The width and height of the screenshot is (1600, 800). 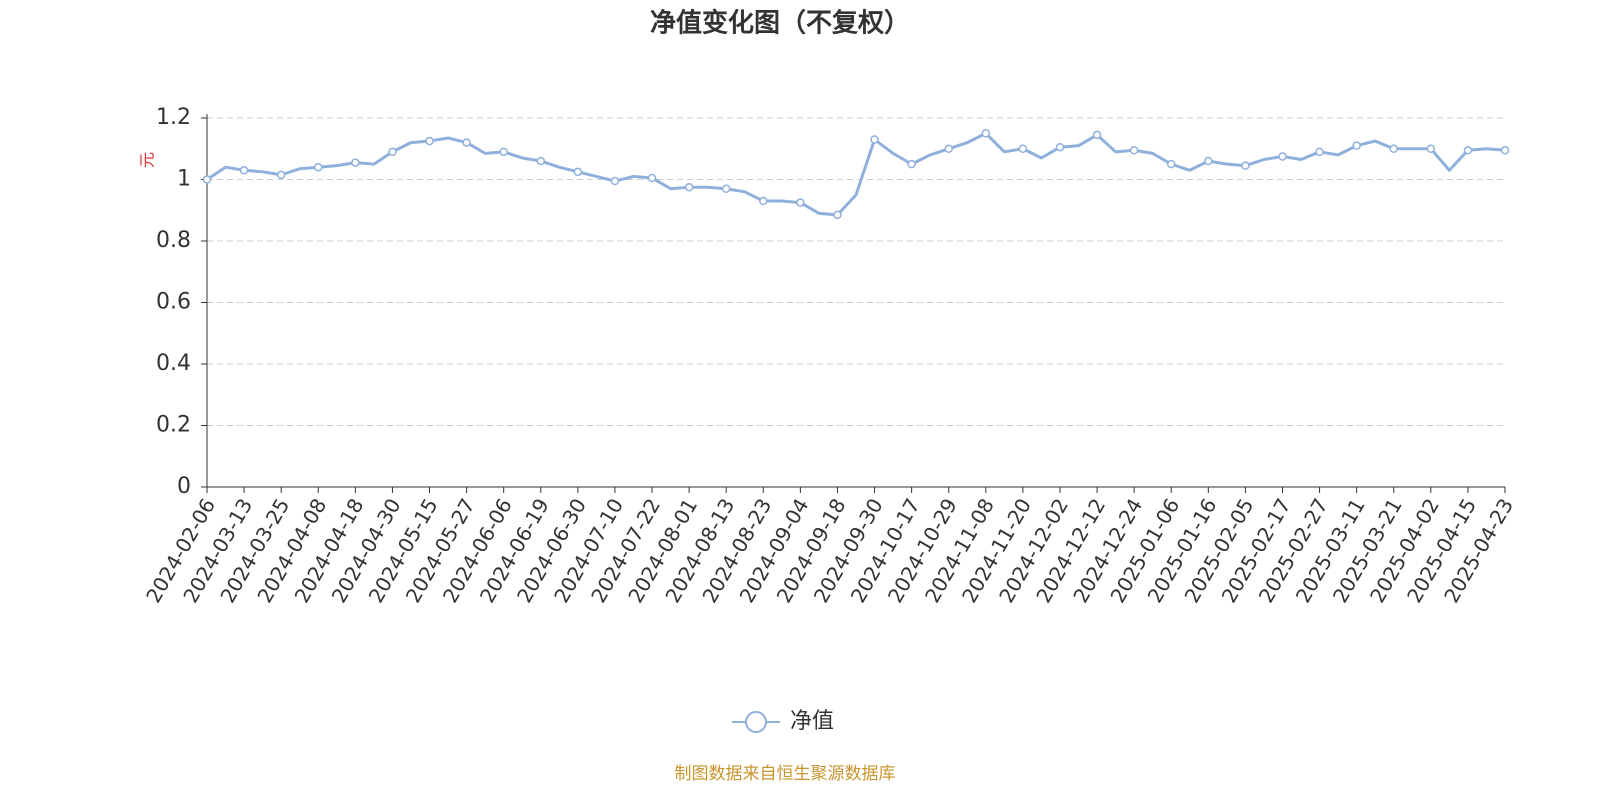 I want to click on chart-title: 净值变化图（不复权）, so click(x=780, y=23).